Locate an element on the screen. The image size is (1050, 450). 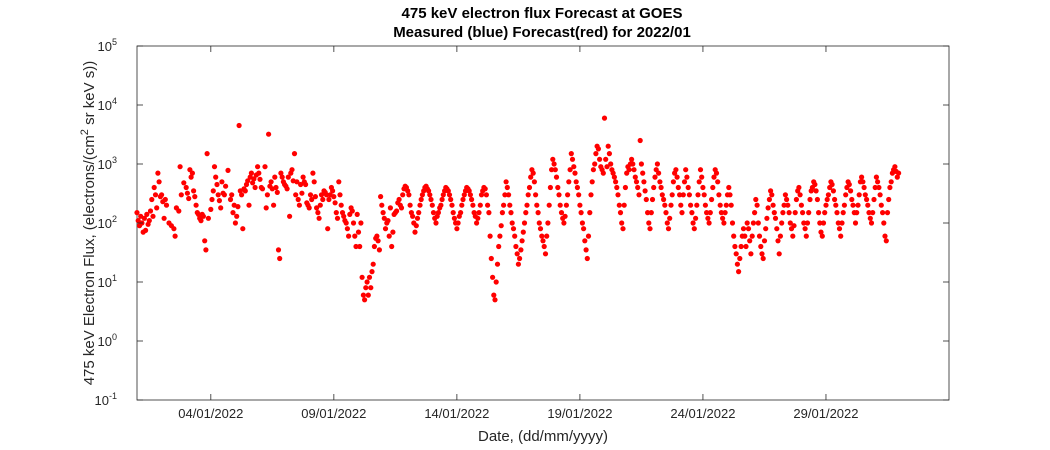
y-tick-label: 102 is located at coordinates (107, 222).